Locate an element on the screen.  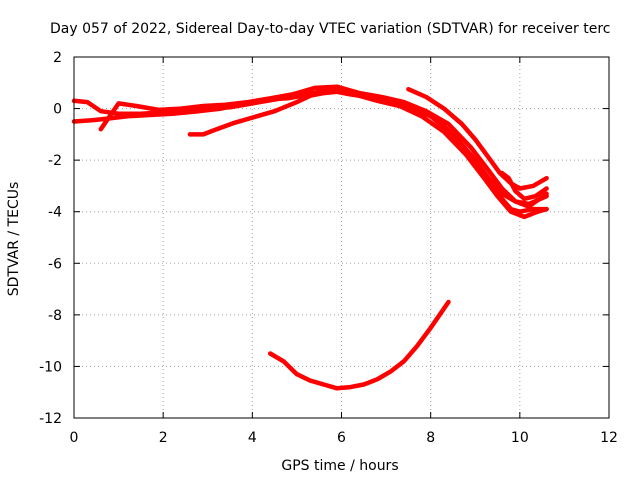
y-tick-label: -2 is located at coordinates (55, 161).